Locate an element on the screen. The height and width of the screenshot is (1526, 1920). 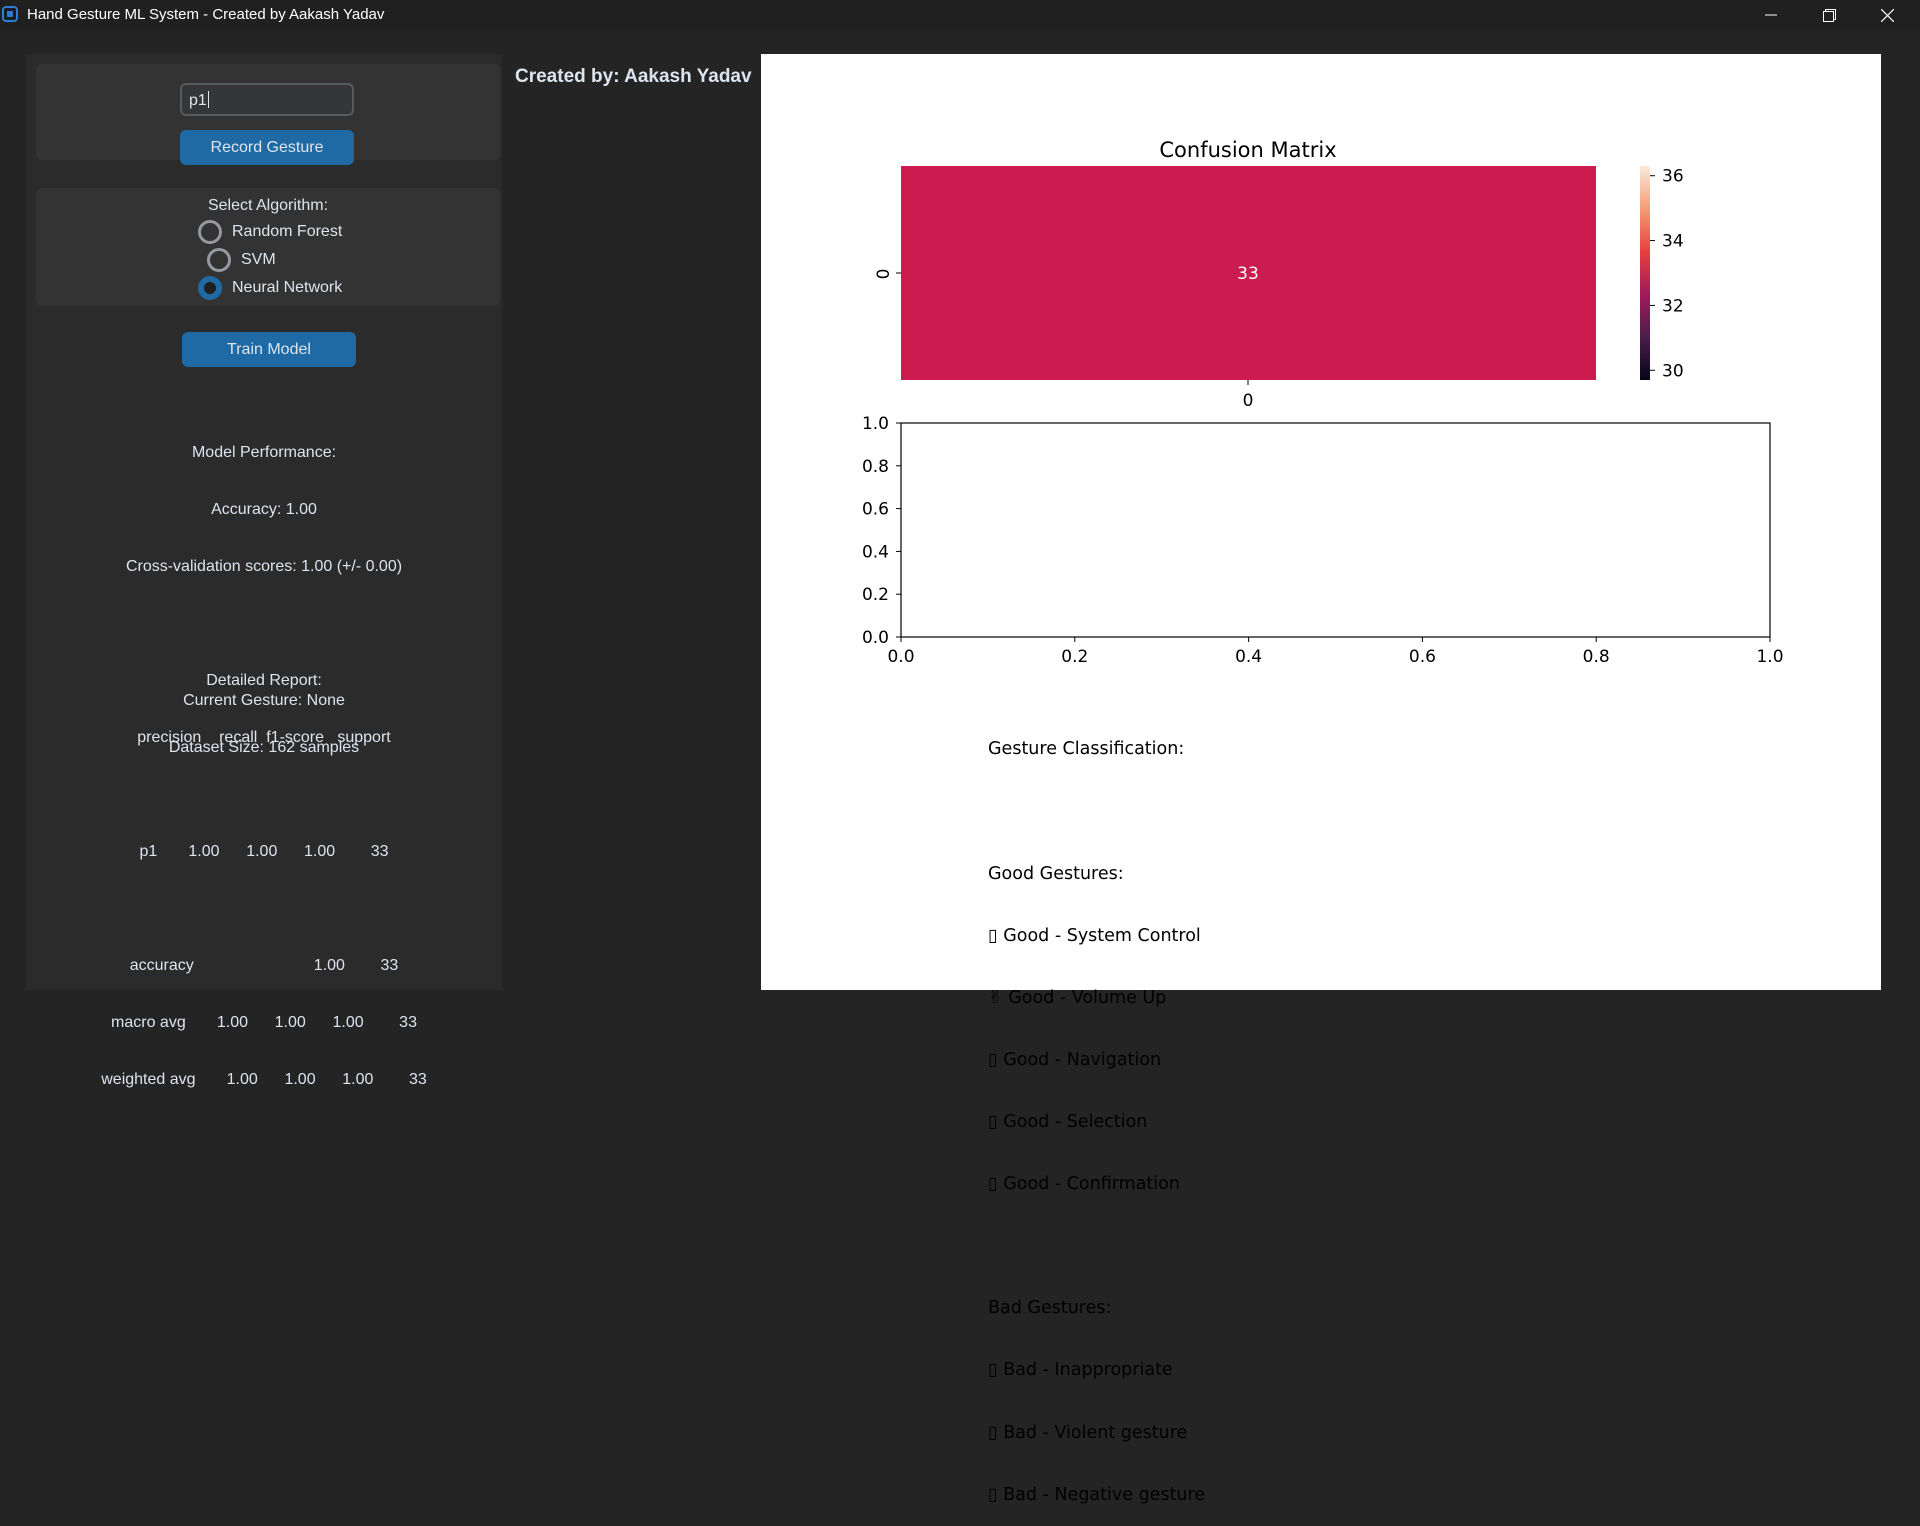
report-line: Accuracy: 1.00 is located at coordinates (264, 509).